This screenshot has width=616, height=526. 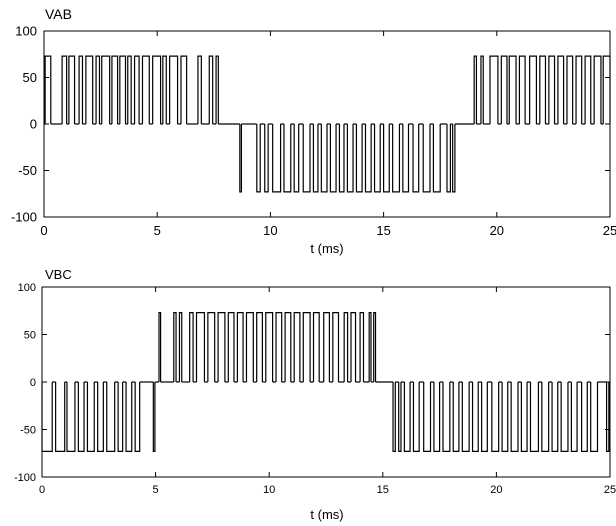 What do you see at coordinates (58, 274) in the screenshot?
I see `panel-title-vbc: VBC` at bounding box center [58, 274].